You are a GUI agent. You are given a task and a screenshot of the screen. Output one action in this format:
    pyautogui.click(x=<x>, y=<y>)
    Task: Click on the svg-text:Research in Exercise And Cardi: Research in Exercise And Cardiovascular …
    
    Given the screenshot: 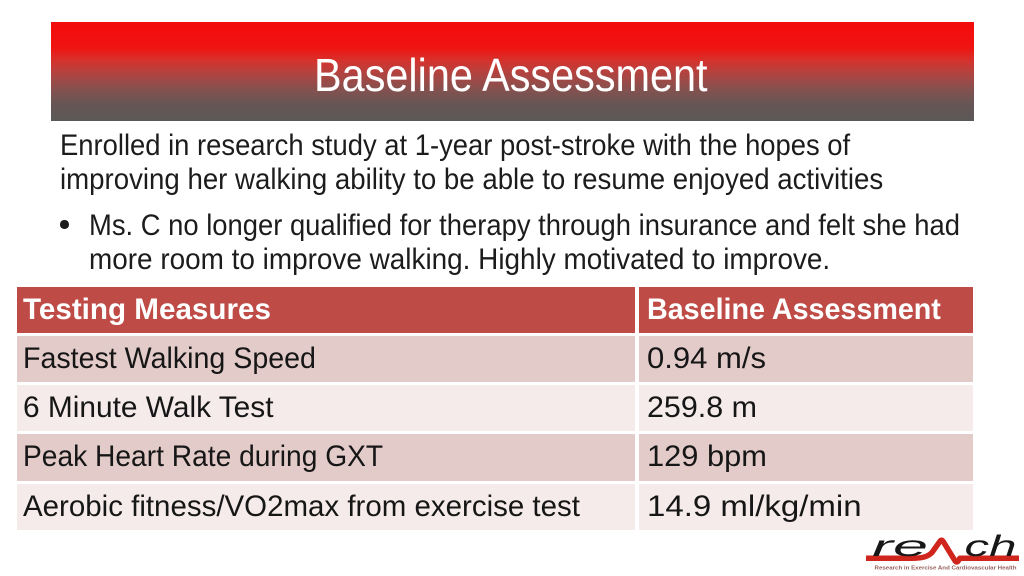 What is the action you would take?
    pyautogui.click(x=946, y=568)
    